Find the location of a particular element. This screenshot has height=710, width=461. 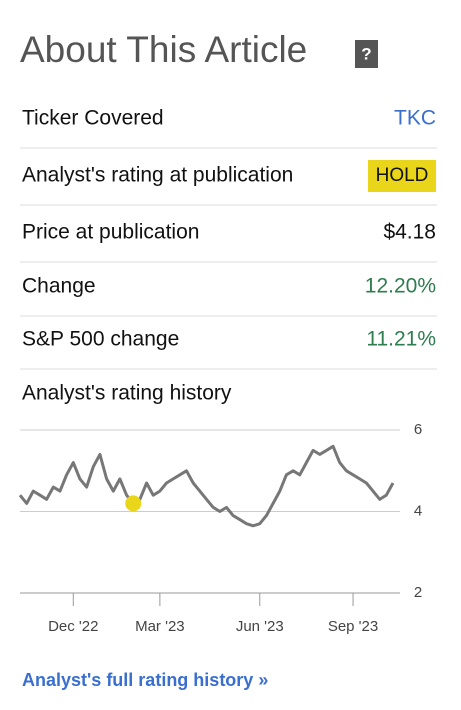

row-label: Ticker Covered is located at coordinates (93, 118).